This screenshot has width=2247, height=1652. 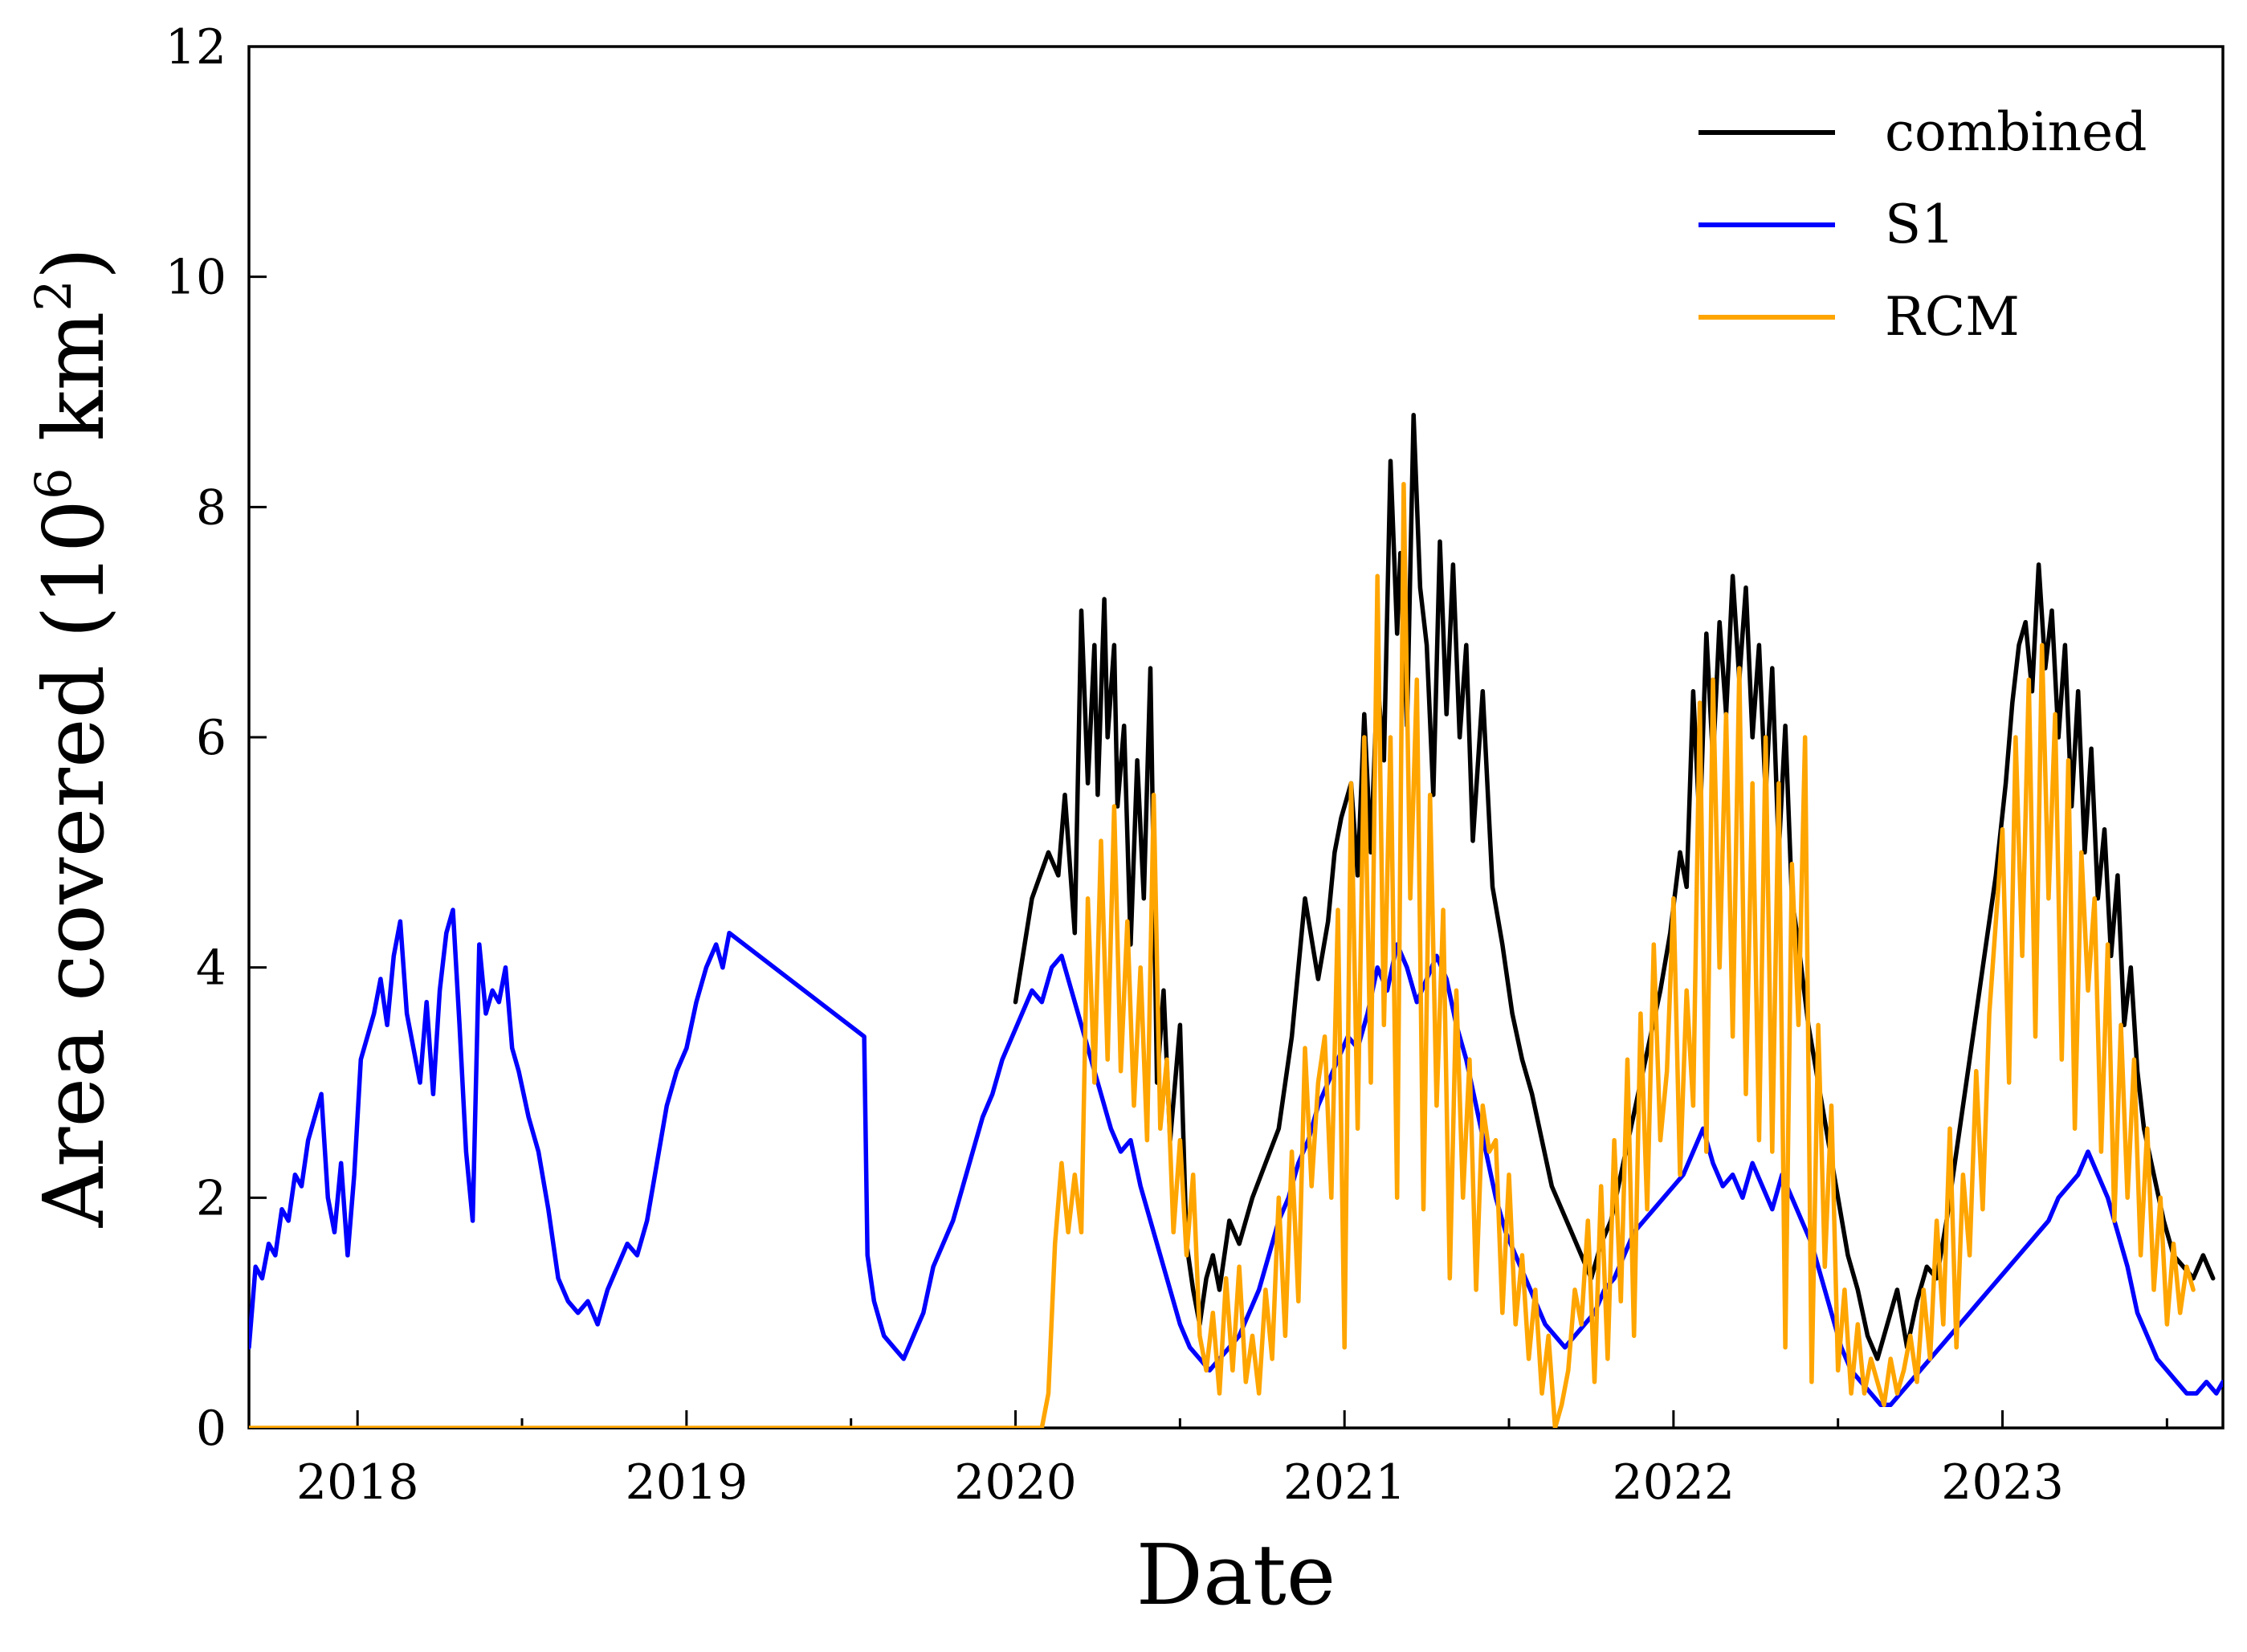 What do you see at coordinates (1952, 317) in the screenshot?
I see `legend-label-rcm: RCM` at bounding box center [1952, 317].